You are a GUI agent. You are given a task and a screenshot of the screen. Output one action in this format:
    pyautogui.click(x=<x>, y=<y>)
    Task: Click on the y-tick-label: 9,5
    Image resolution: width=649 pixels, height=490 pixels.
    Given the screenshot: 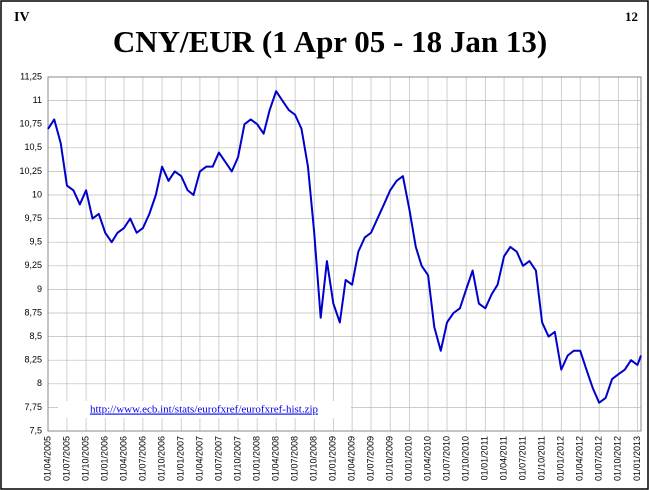 What is the action you would take?
    pyautogui.click(x=35, y=242)
    